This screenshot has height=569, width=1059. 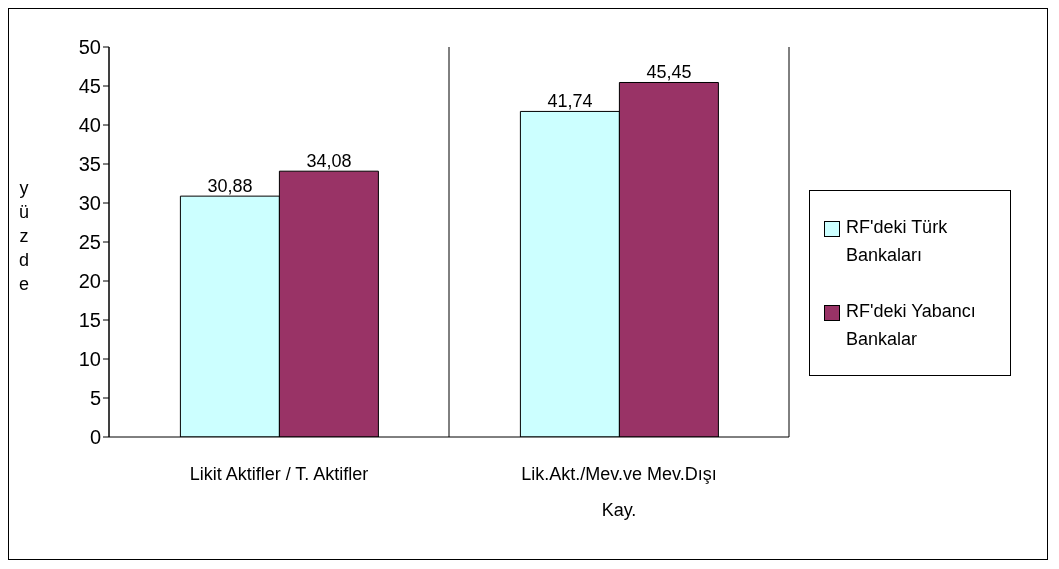 I want to click on x-tick-label: Lik.Akt./Mev.ve Mev.Dışı Kay., so click(x=619, y=491).